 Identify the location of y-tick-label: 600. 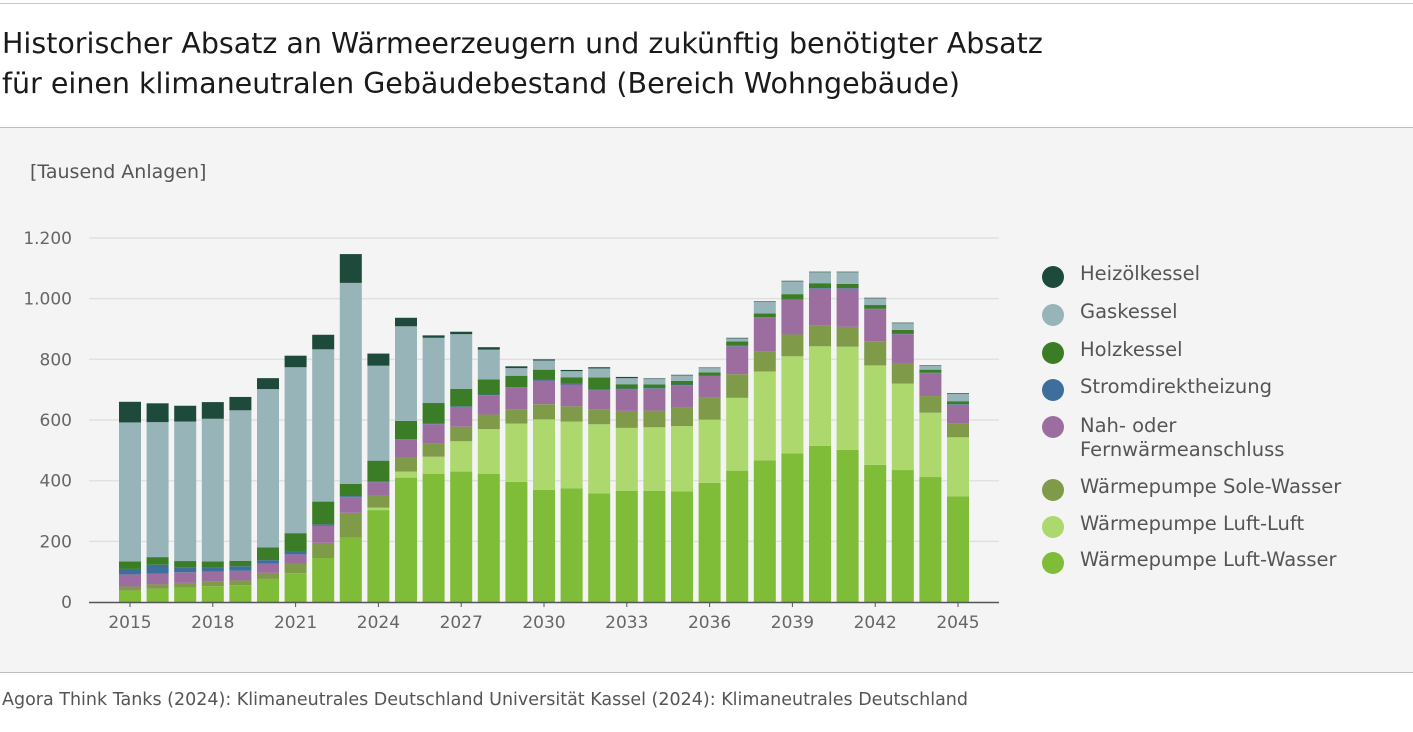
(56, 421).